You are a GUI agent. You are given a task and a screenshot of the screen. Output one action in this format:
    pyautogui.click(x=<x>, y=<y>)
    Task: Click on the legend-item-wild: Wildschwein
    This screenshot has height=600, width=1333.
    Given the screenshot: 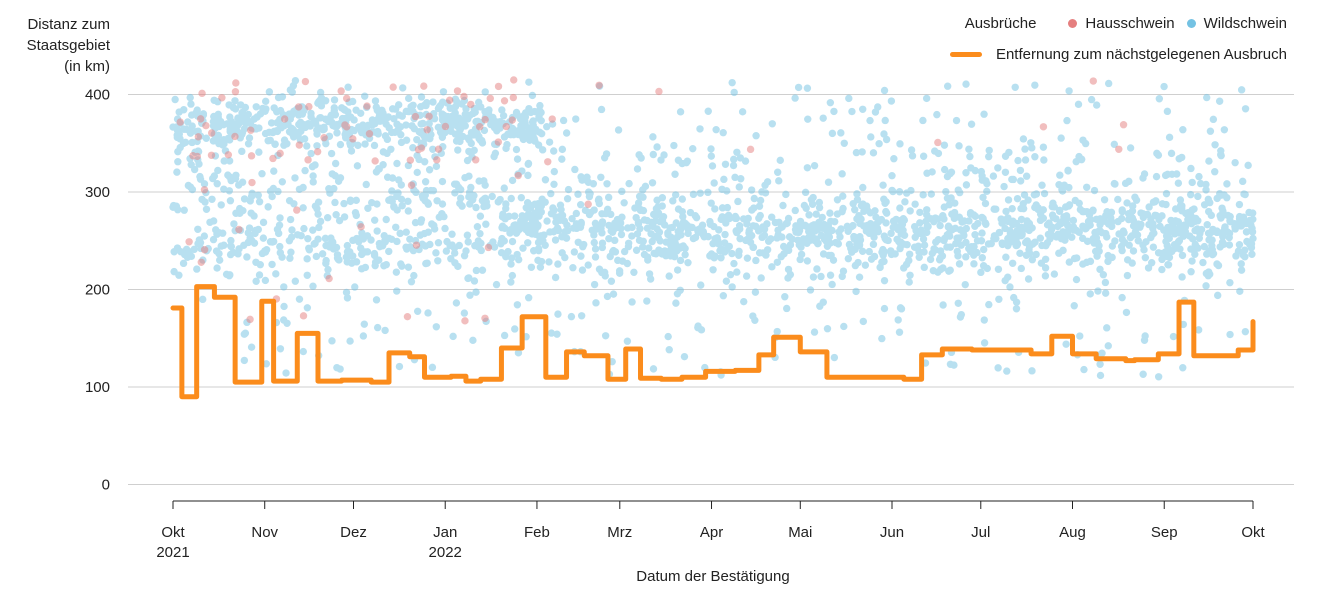 What is the action you would take?
    pyautogui.click(x=1236, y=23)
    